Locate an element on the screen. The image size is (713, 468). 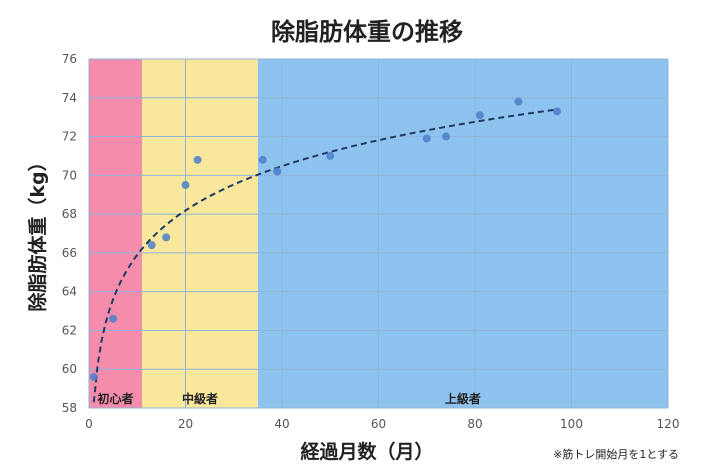
footnote: ※筋トレ開始月を1とする is located at coordinates (616, 454).